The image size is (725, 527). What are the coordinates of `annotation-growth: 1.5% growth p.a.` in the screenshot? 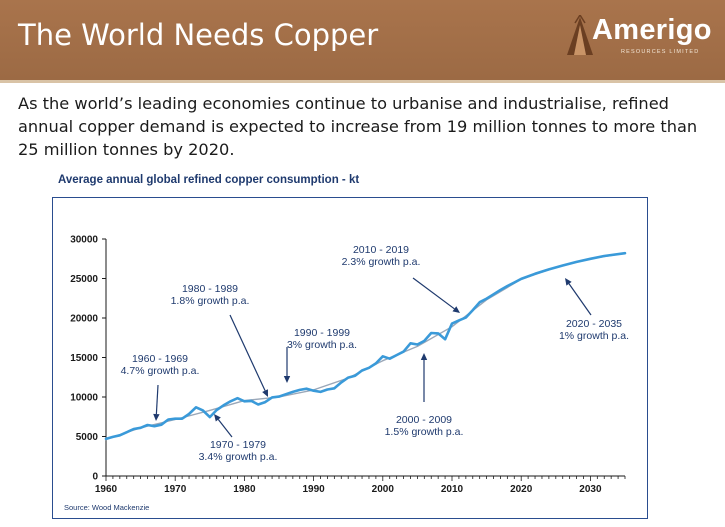 It's located at (424, 432).